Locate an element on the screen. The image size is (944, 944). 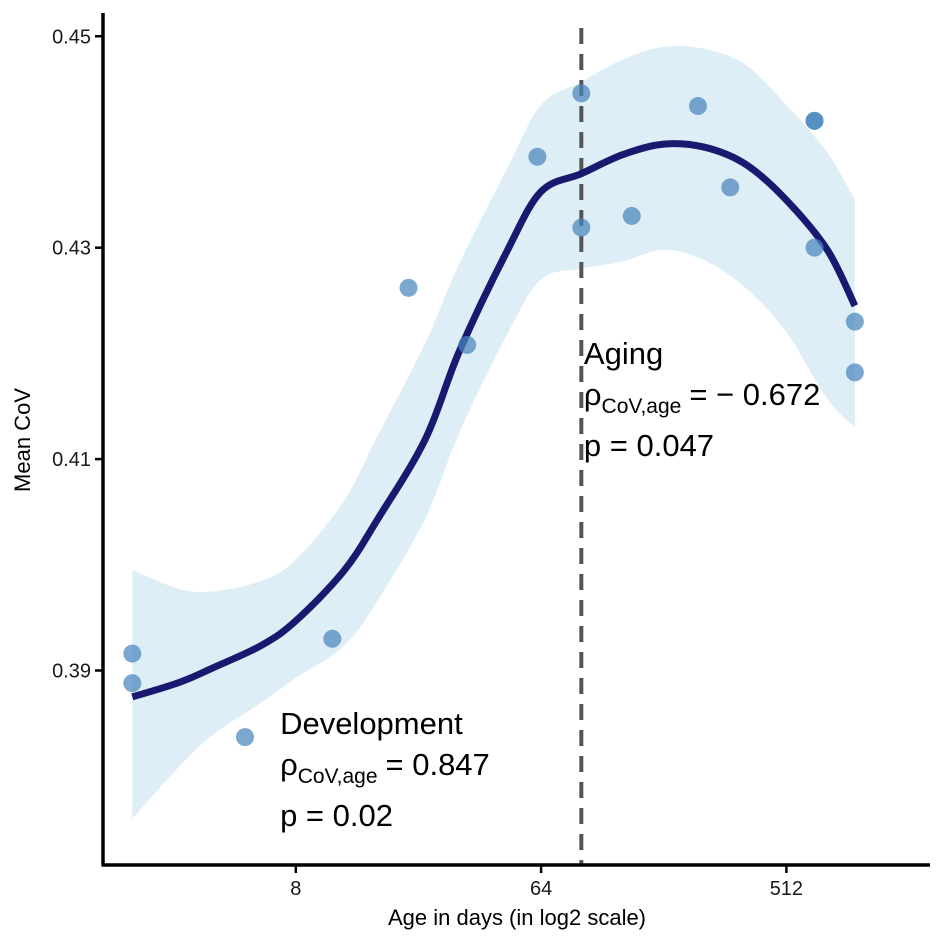
rho-value: = − 0.672 is located at coordinates (754, 394).